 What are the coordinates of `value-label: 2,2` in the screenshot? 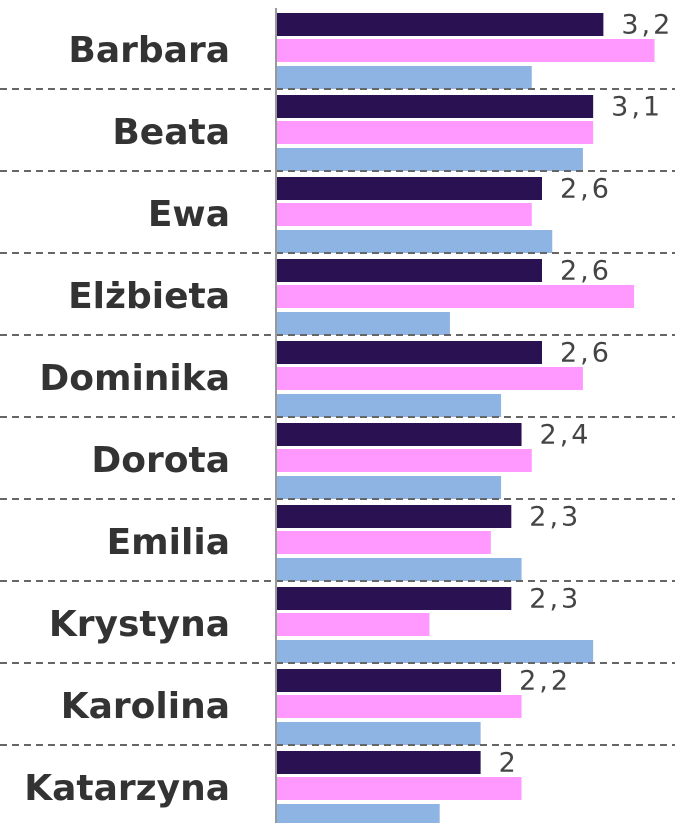 It's located at (545, 681).